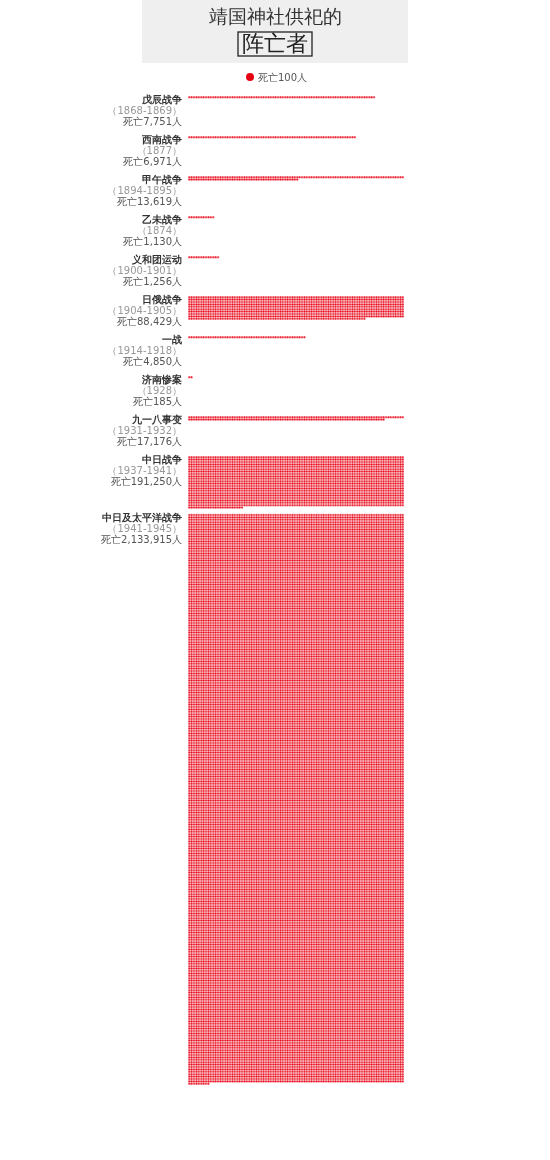 The height and width of the screenshot is (1160, 550). I want to click on category-label: 甲午战争（1894-1895）, so click(144, 185).